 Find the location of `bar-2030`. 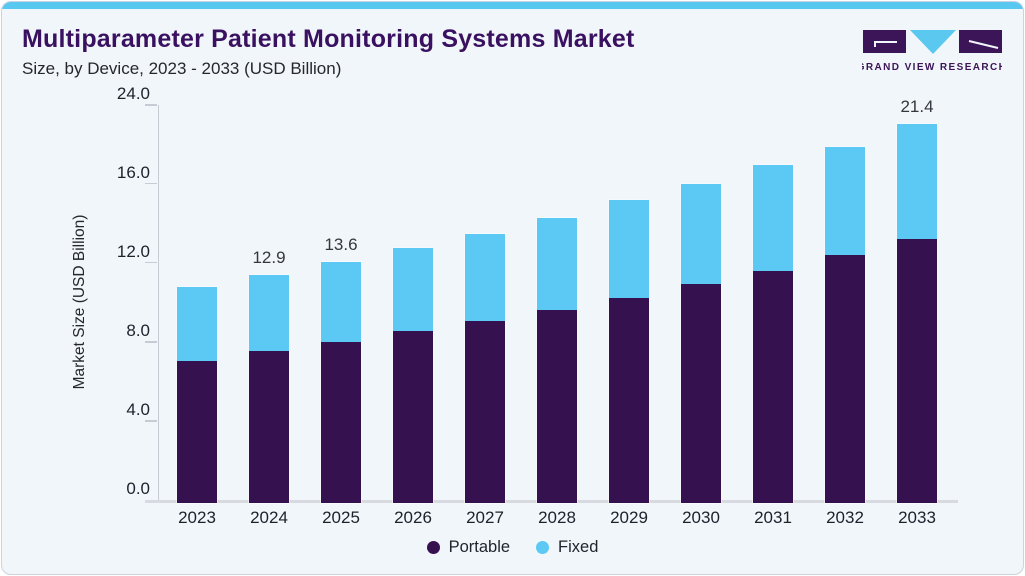

bar-2030 is located at coordinates (701, 343).